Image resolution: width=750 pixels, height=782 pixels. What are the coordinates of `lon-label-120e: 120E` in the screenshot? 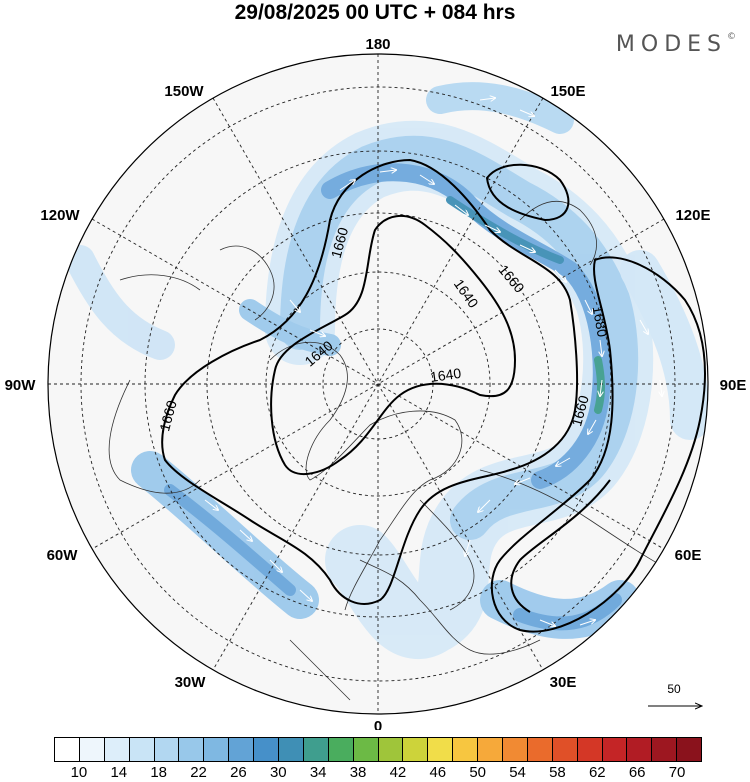 It's located at (692, 215).